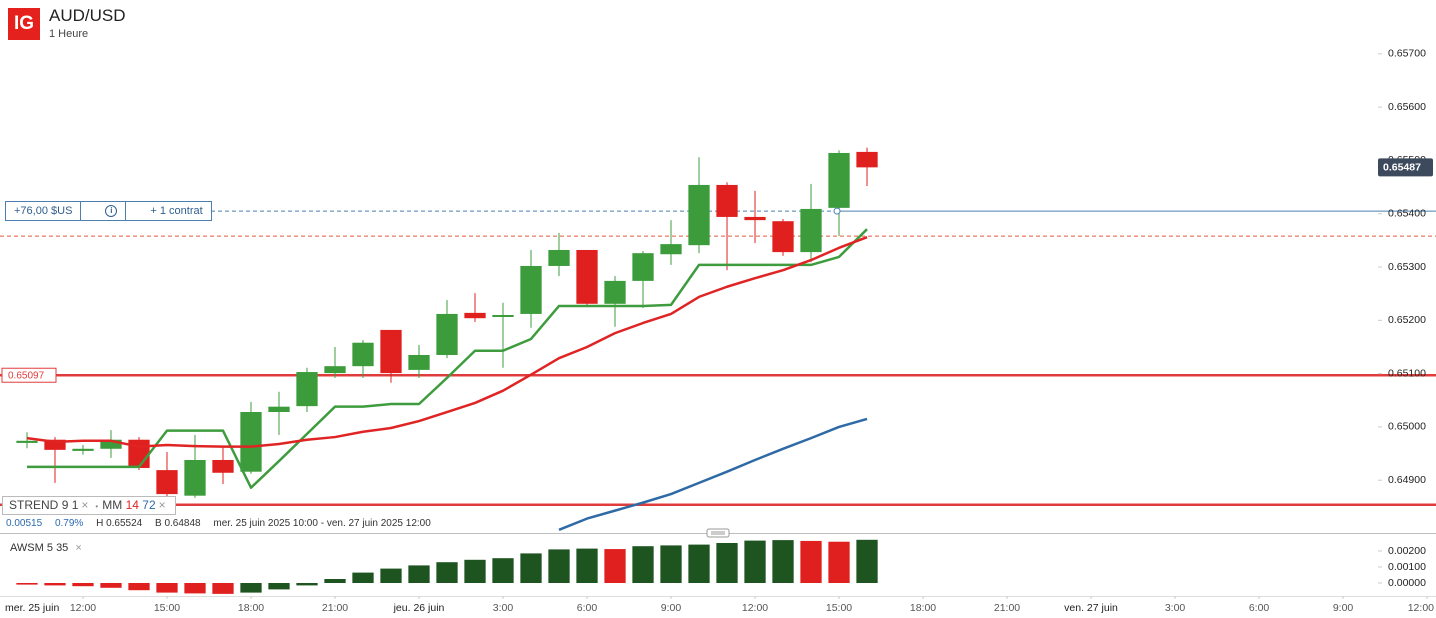 The image size is (1436, 618). What do you see at coordinates (65, 505) in the screenshot?
I see `legend-param: 9` at bounding box center [65, 505].